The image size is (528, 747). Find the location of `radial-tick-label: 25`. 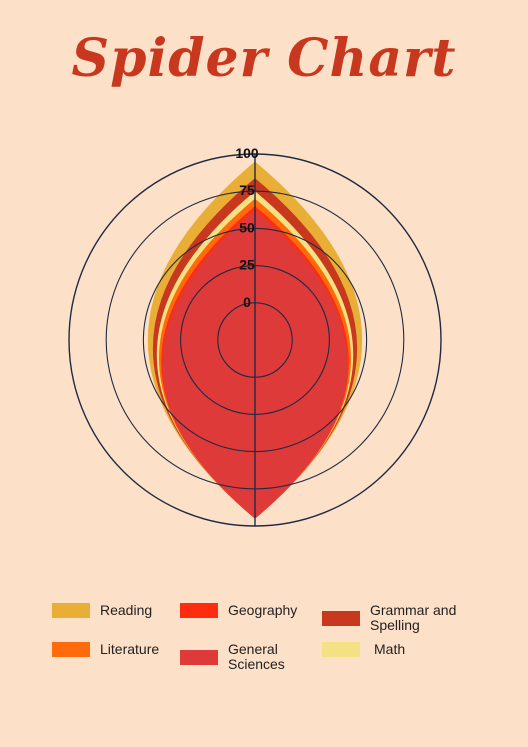

radial-tick-label: 25 is located at coordinates (247, 265).